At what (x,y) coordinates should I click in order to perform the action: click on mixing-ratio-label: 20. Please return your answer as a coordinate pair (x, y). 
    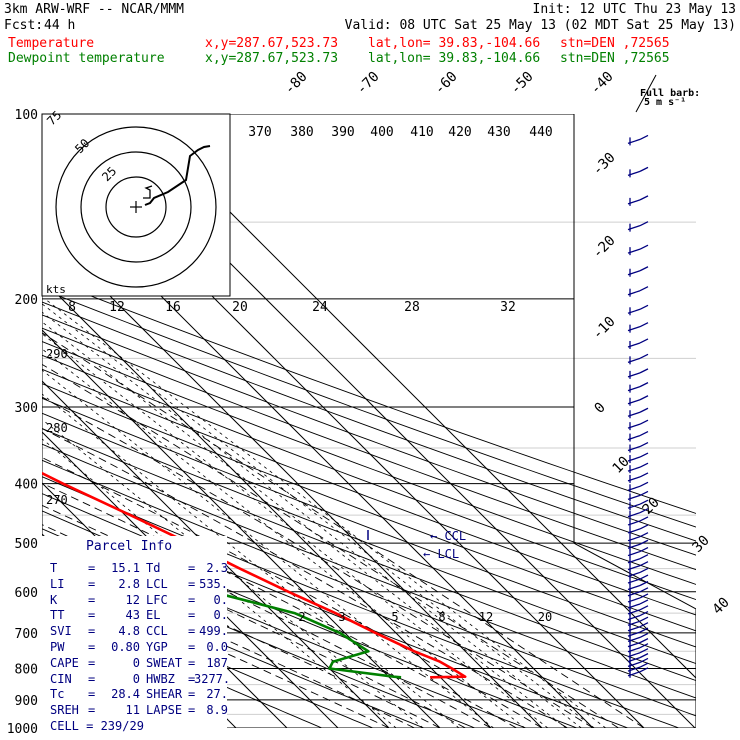
    Looking at the image, I should click on (240, 307).